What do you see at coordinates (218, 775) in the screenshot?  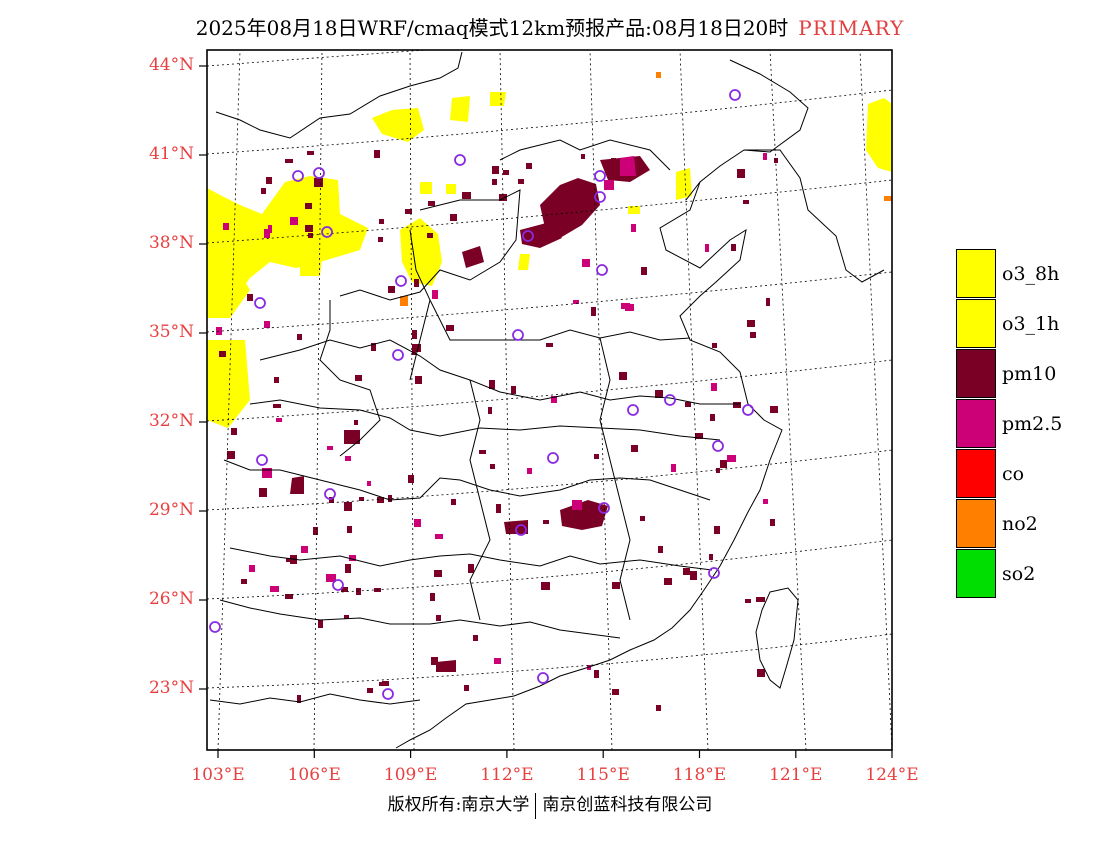 I see `lon-label-0: 103°E` at bounding box center [218, 775].